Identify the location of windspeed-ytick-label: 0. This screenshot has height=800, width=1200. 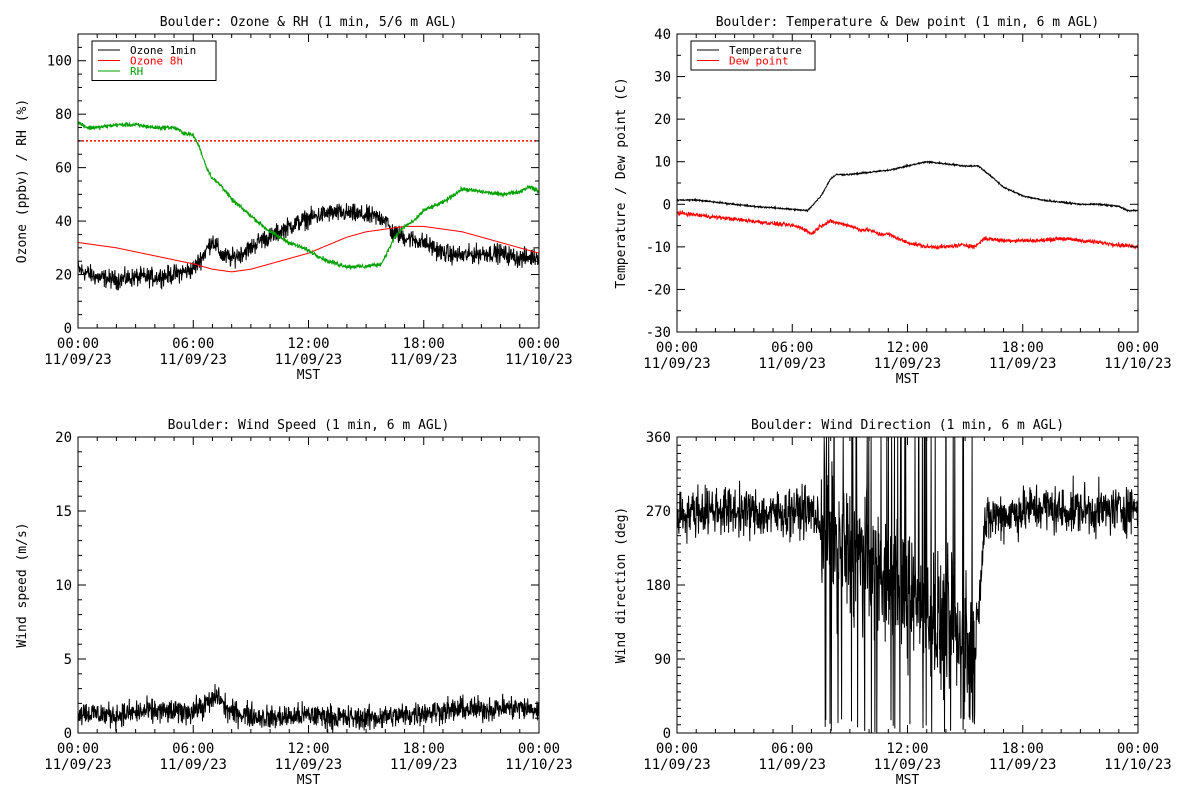
(68, 734).